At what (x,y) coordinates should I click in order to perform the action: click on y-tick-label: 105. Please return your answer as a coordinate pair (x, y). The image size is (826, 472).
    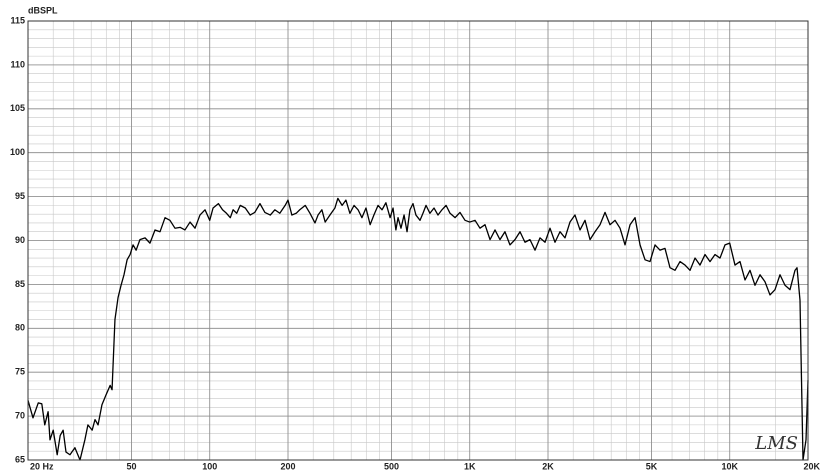
    Looking at the image, I should click on (17, 108).